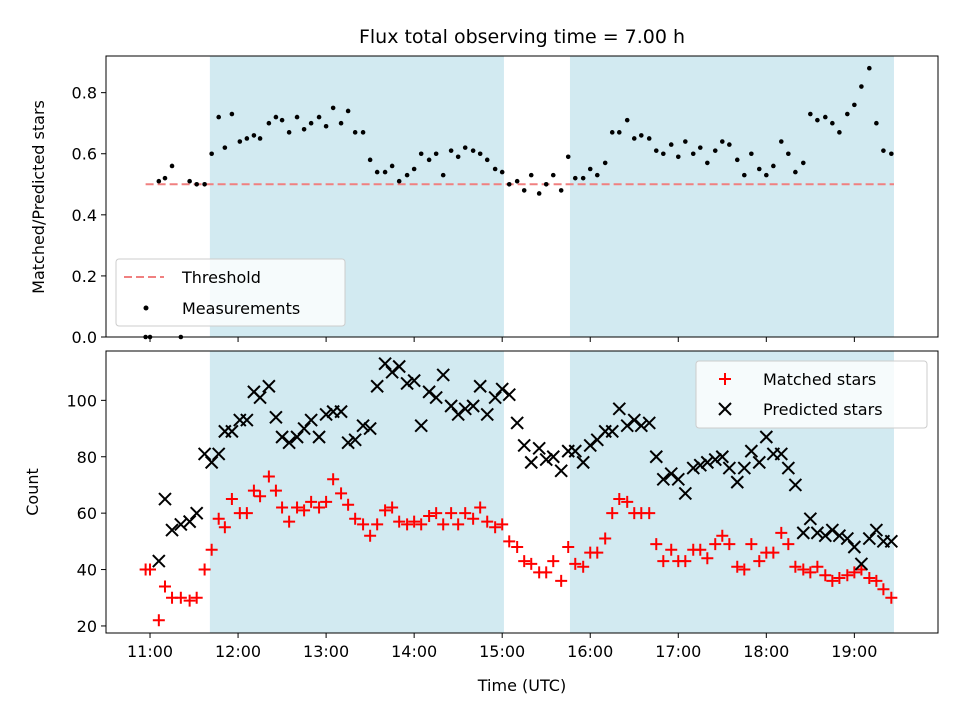  What do you see at coordinates (502, 651) in the screenshot?
I see `x-tick-label: 15:00` at bounding box center [502, 651].